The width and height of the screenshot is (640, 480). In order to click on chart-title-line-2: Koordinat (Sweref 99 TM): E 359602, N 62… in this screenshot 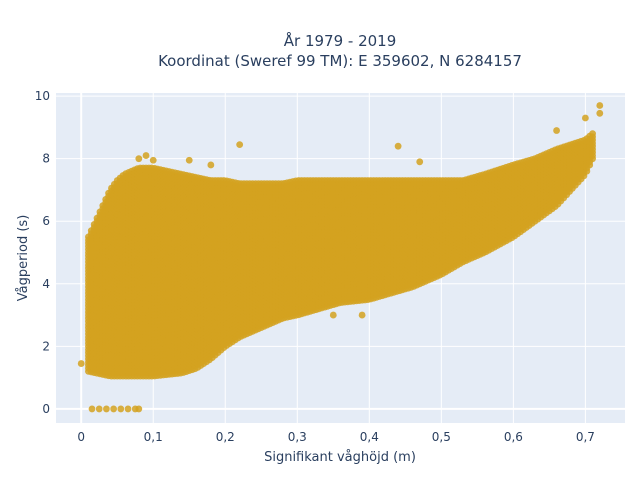, I will do `click(340, 61)`.